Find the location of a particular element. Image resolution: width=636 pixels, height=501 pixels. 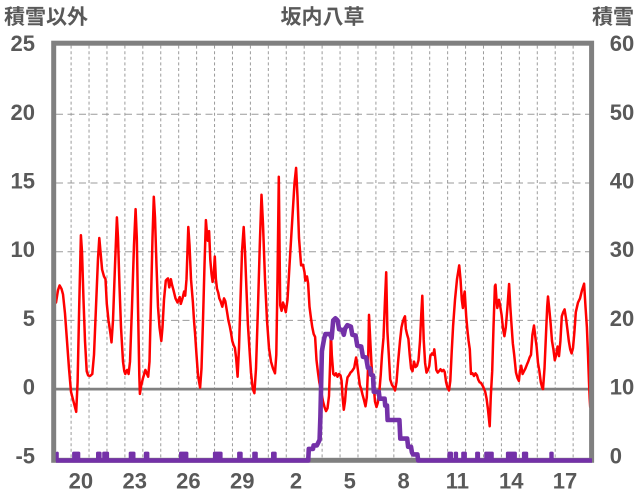

svg-text: 26 is located at coordinates (188, 481).